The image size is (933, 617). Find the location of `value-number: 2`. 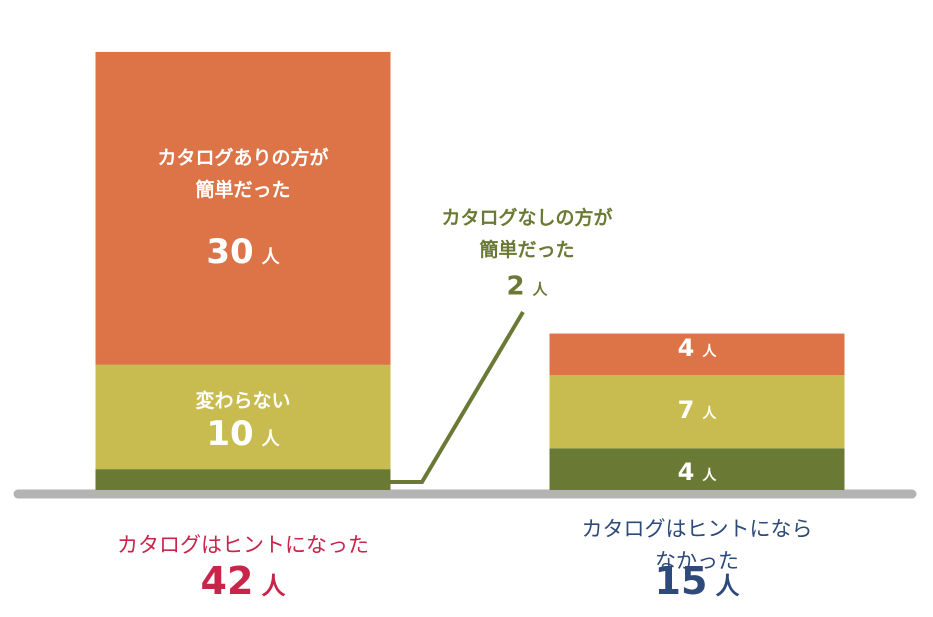

value-number: 2 is located at coordinates (515, 286).